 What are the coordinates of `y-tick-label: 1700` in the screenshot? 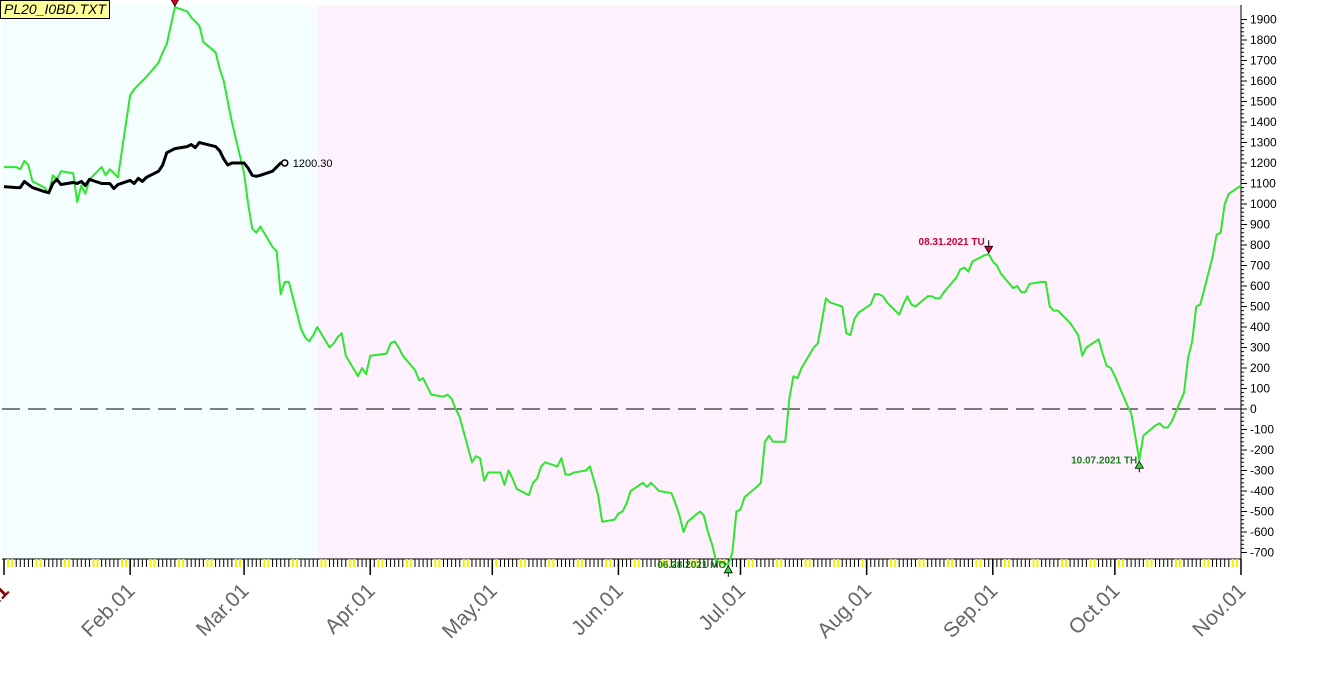 It's located at (1263, 61).